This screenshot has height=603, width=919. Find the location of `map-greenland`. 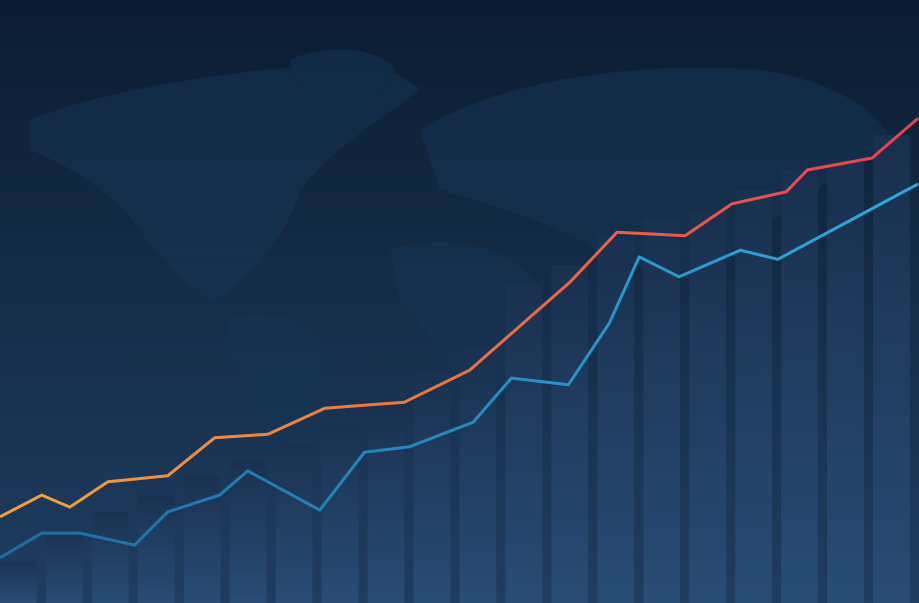

map-greenland is located at coordinates (342, 83).